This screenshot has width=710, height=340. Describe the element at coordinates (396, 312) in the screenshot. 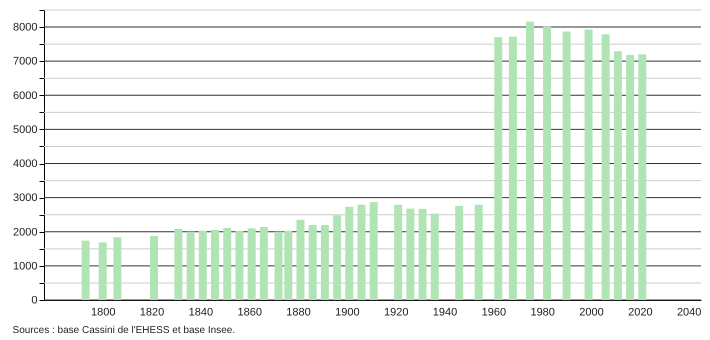

I see `x-tick-label: 1920` at that location.